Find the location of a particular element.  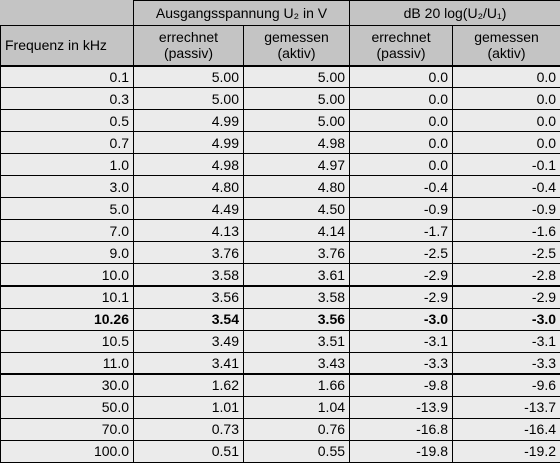

table-row: 3.0 4.80 4.80 -0.4 -0.4 is located at coordinates (280, 187).